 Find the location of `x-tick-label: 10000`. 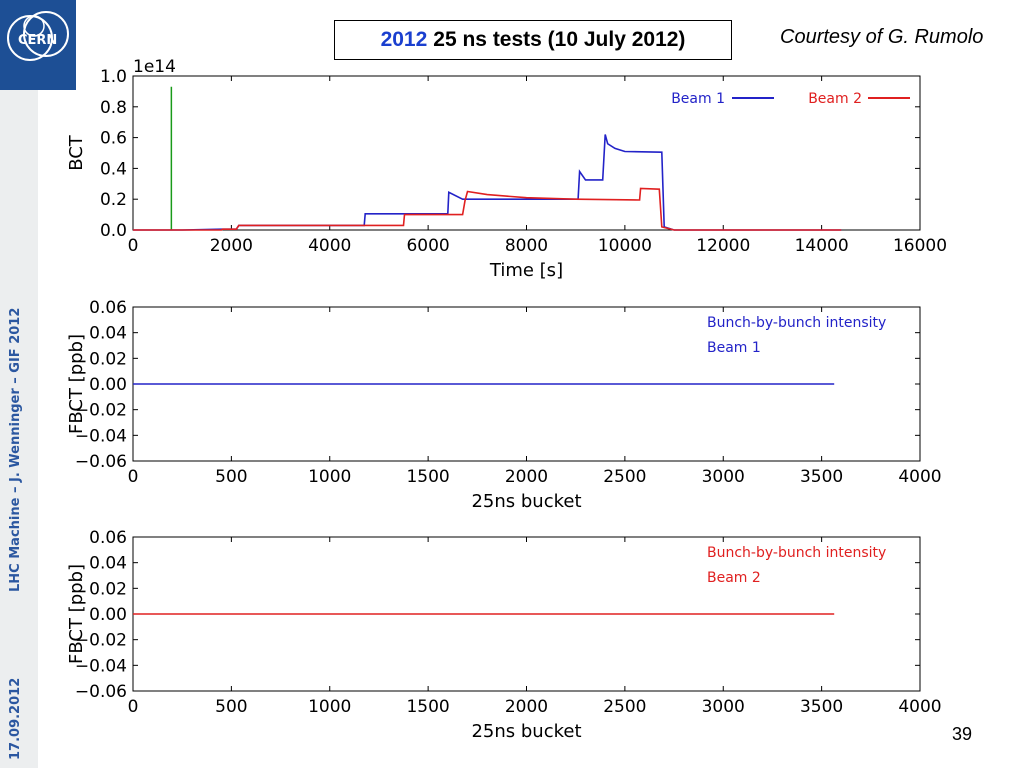

x-tick-label: 10000 is located at coordinates (625, 246).